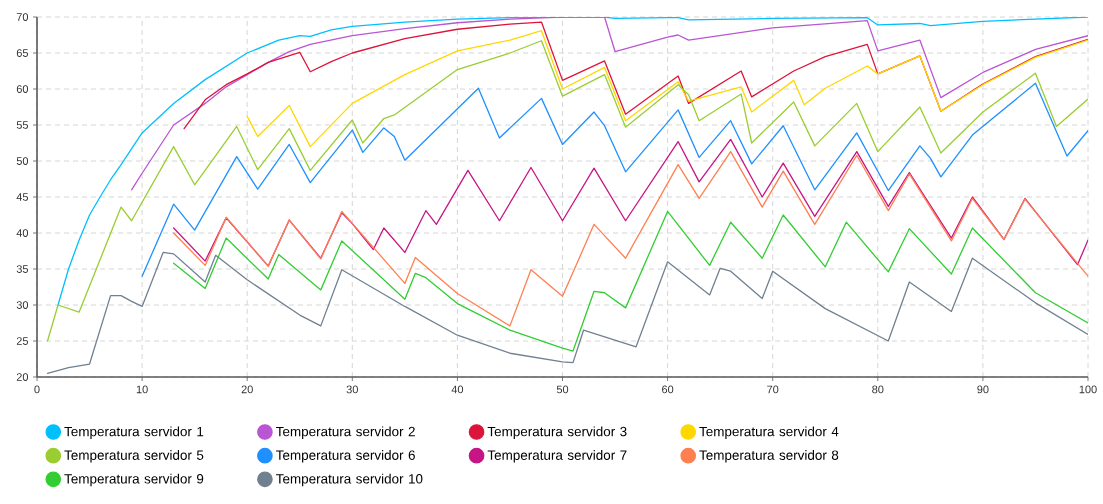 The width and height of the screenshot is (1103, 504). Describe the element at coordinates (134, 456) in the screenshot. I see `legend-label: Temperatura servidor 5` at that location.